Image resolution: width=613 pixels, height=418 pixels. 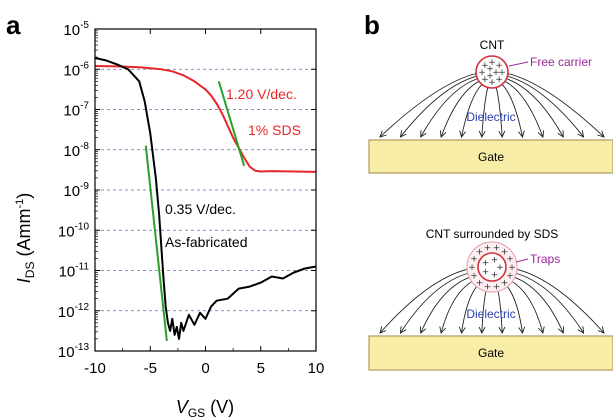 What do you see at coordinates (492, 45) in the screenshot?
I see `diagram-top-title: CNT` at bounding box center [492, 45].